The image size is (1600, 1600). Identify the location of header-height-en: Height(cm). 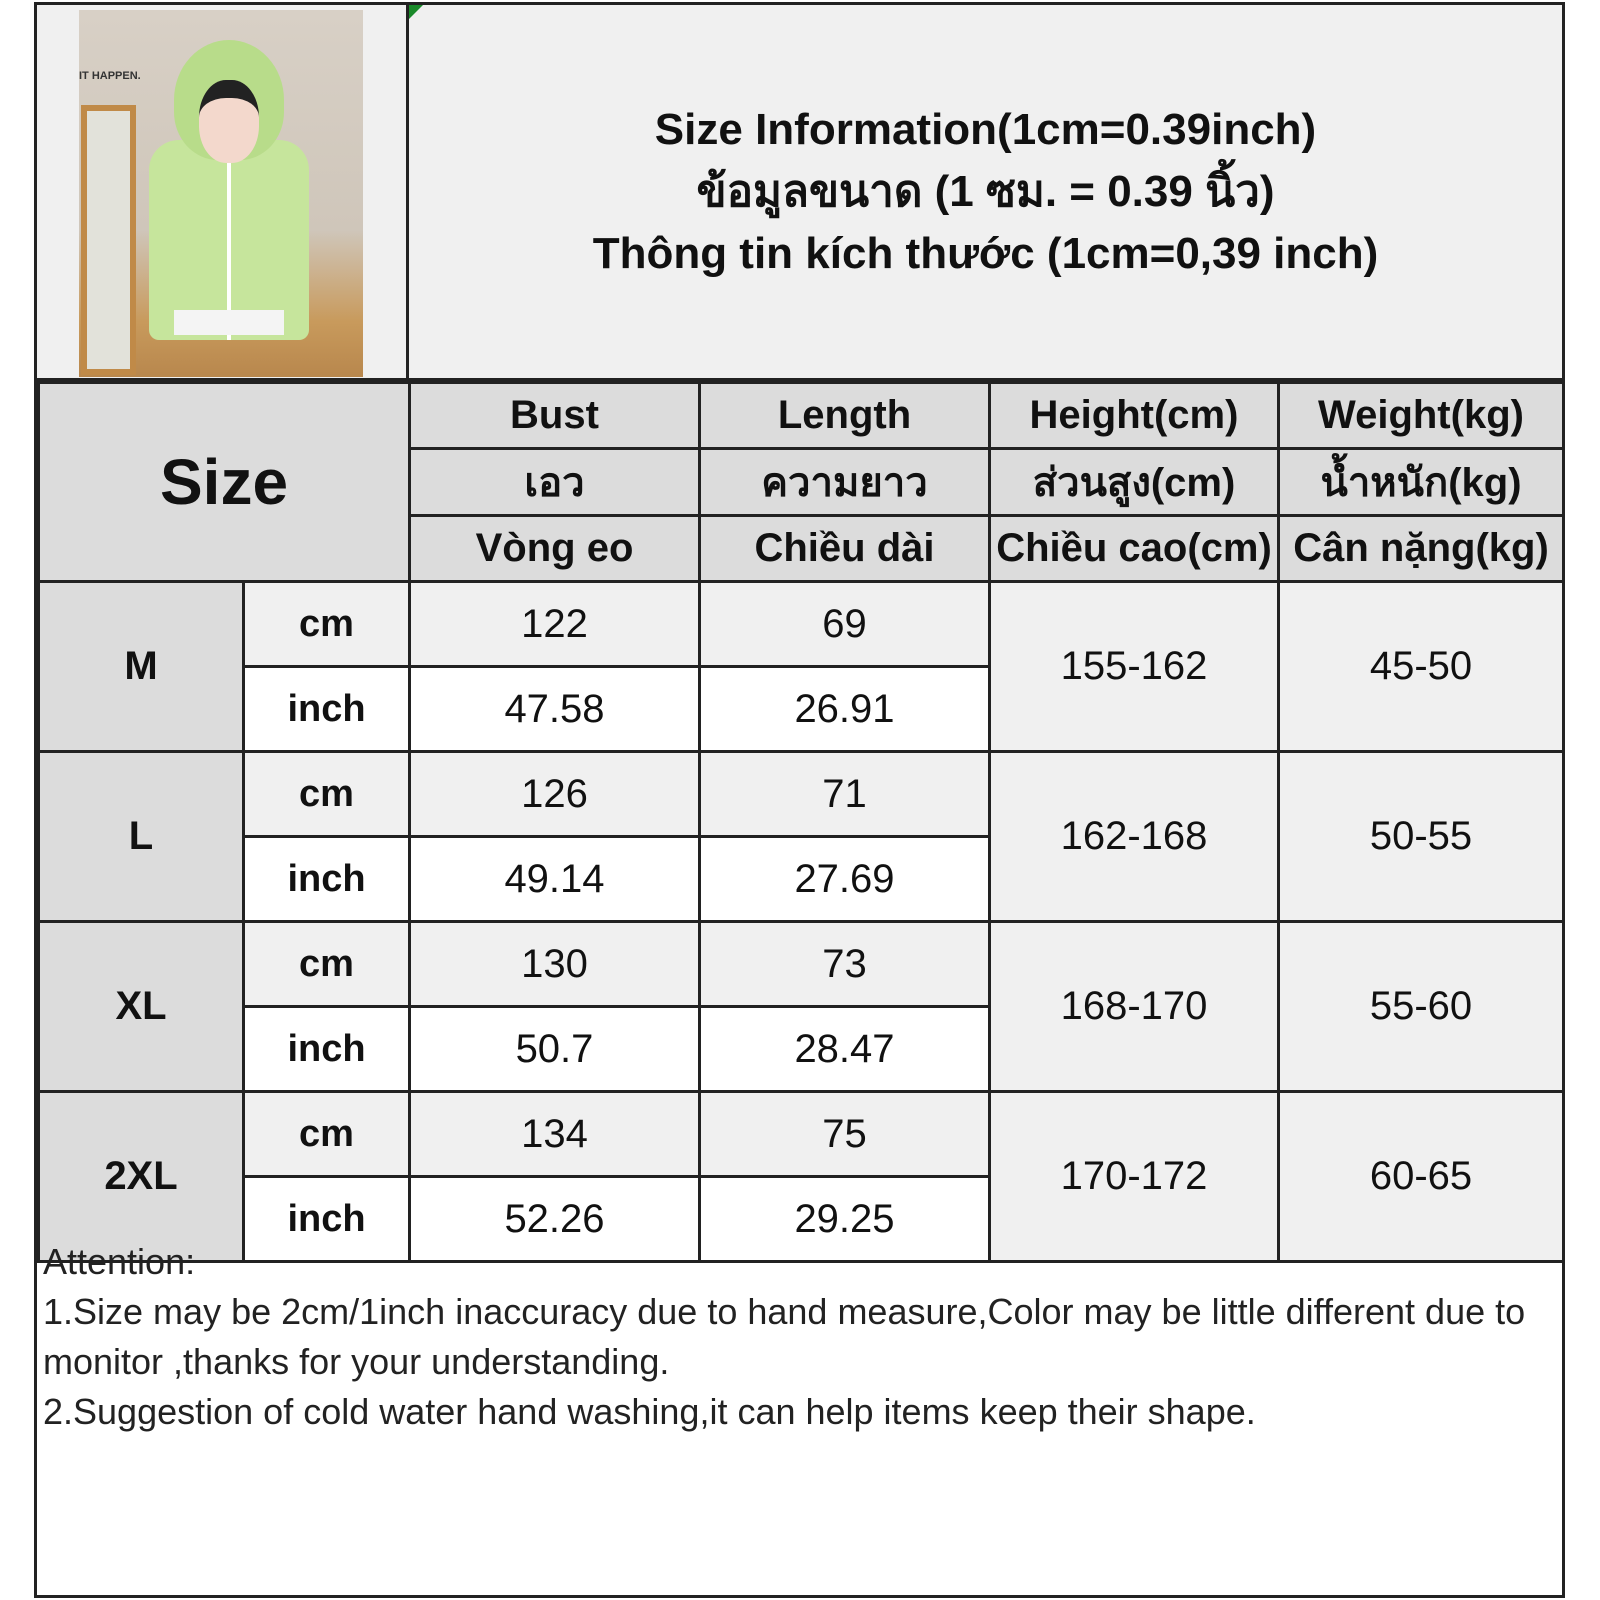
(1134, 415).